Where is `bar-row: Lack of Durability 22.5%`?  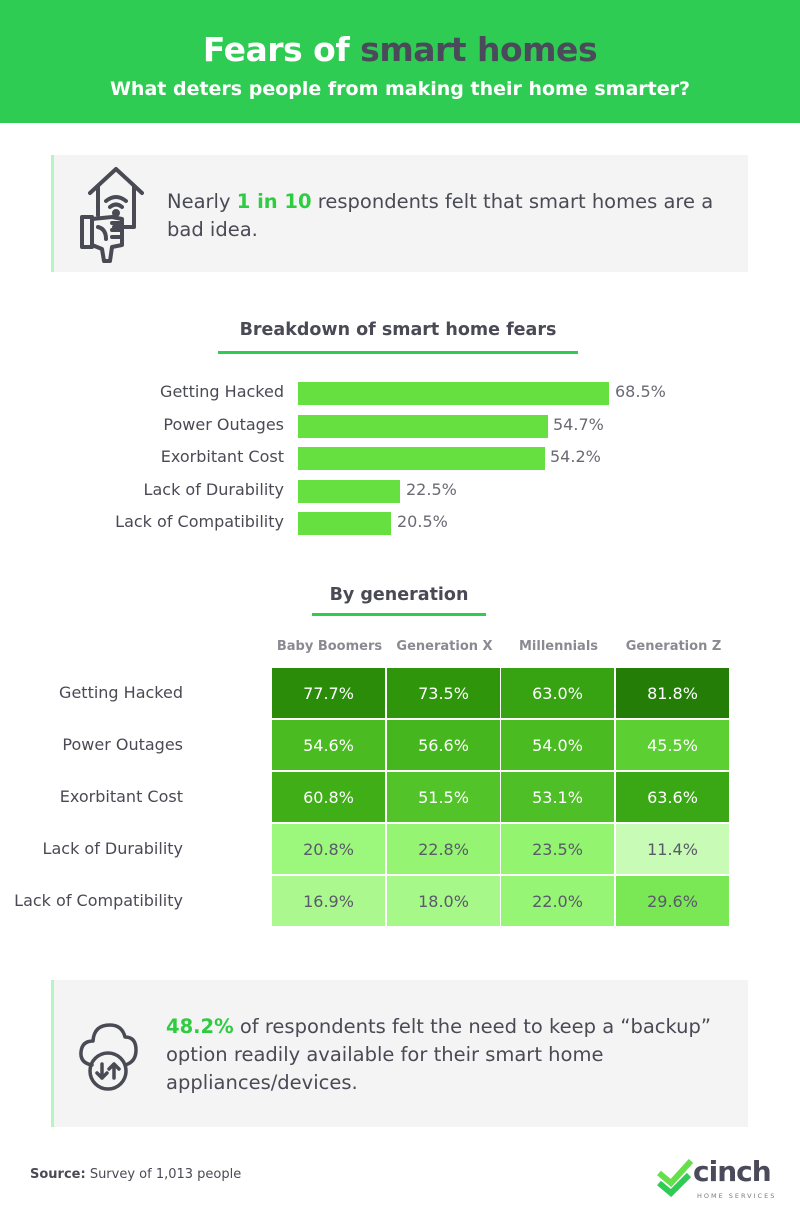 bar-row: Lack of Durability 22.5% is located at coordinates (400, 491).